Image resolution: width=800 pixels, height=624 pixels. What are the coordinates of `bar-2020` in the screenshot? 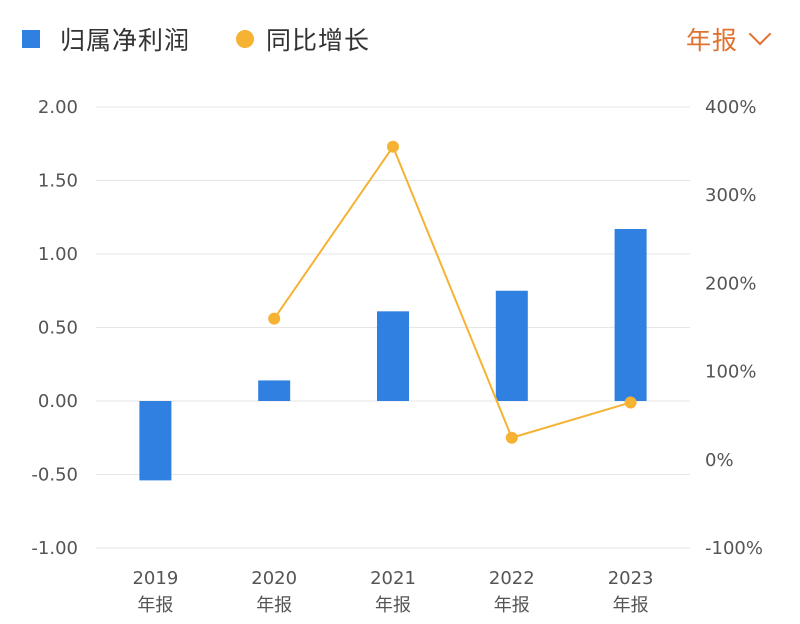 It's located at (274, 390).